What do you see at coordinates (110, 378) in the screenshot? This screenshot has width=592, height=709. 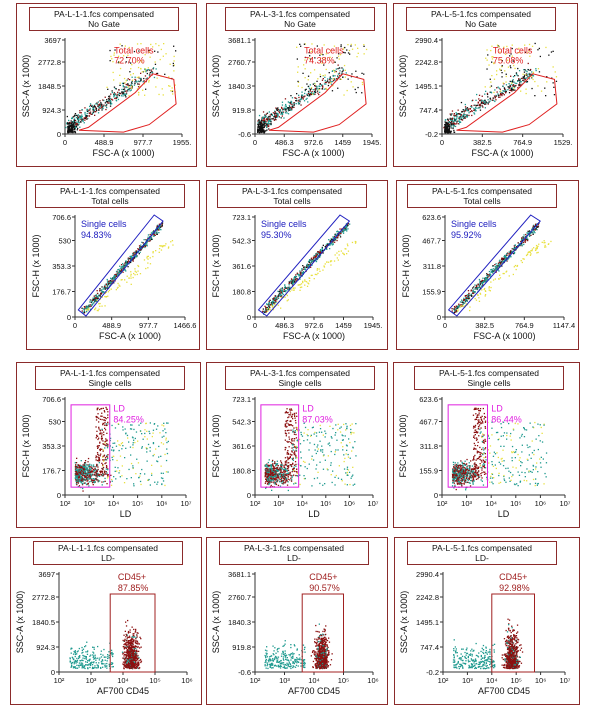 I see `plot-header: PA-L-1-1.fcs compensated Single cells` at bounding box center [110, 378].